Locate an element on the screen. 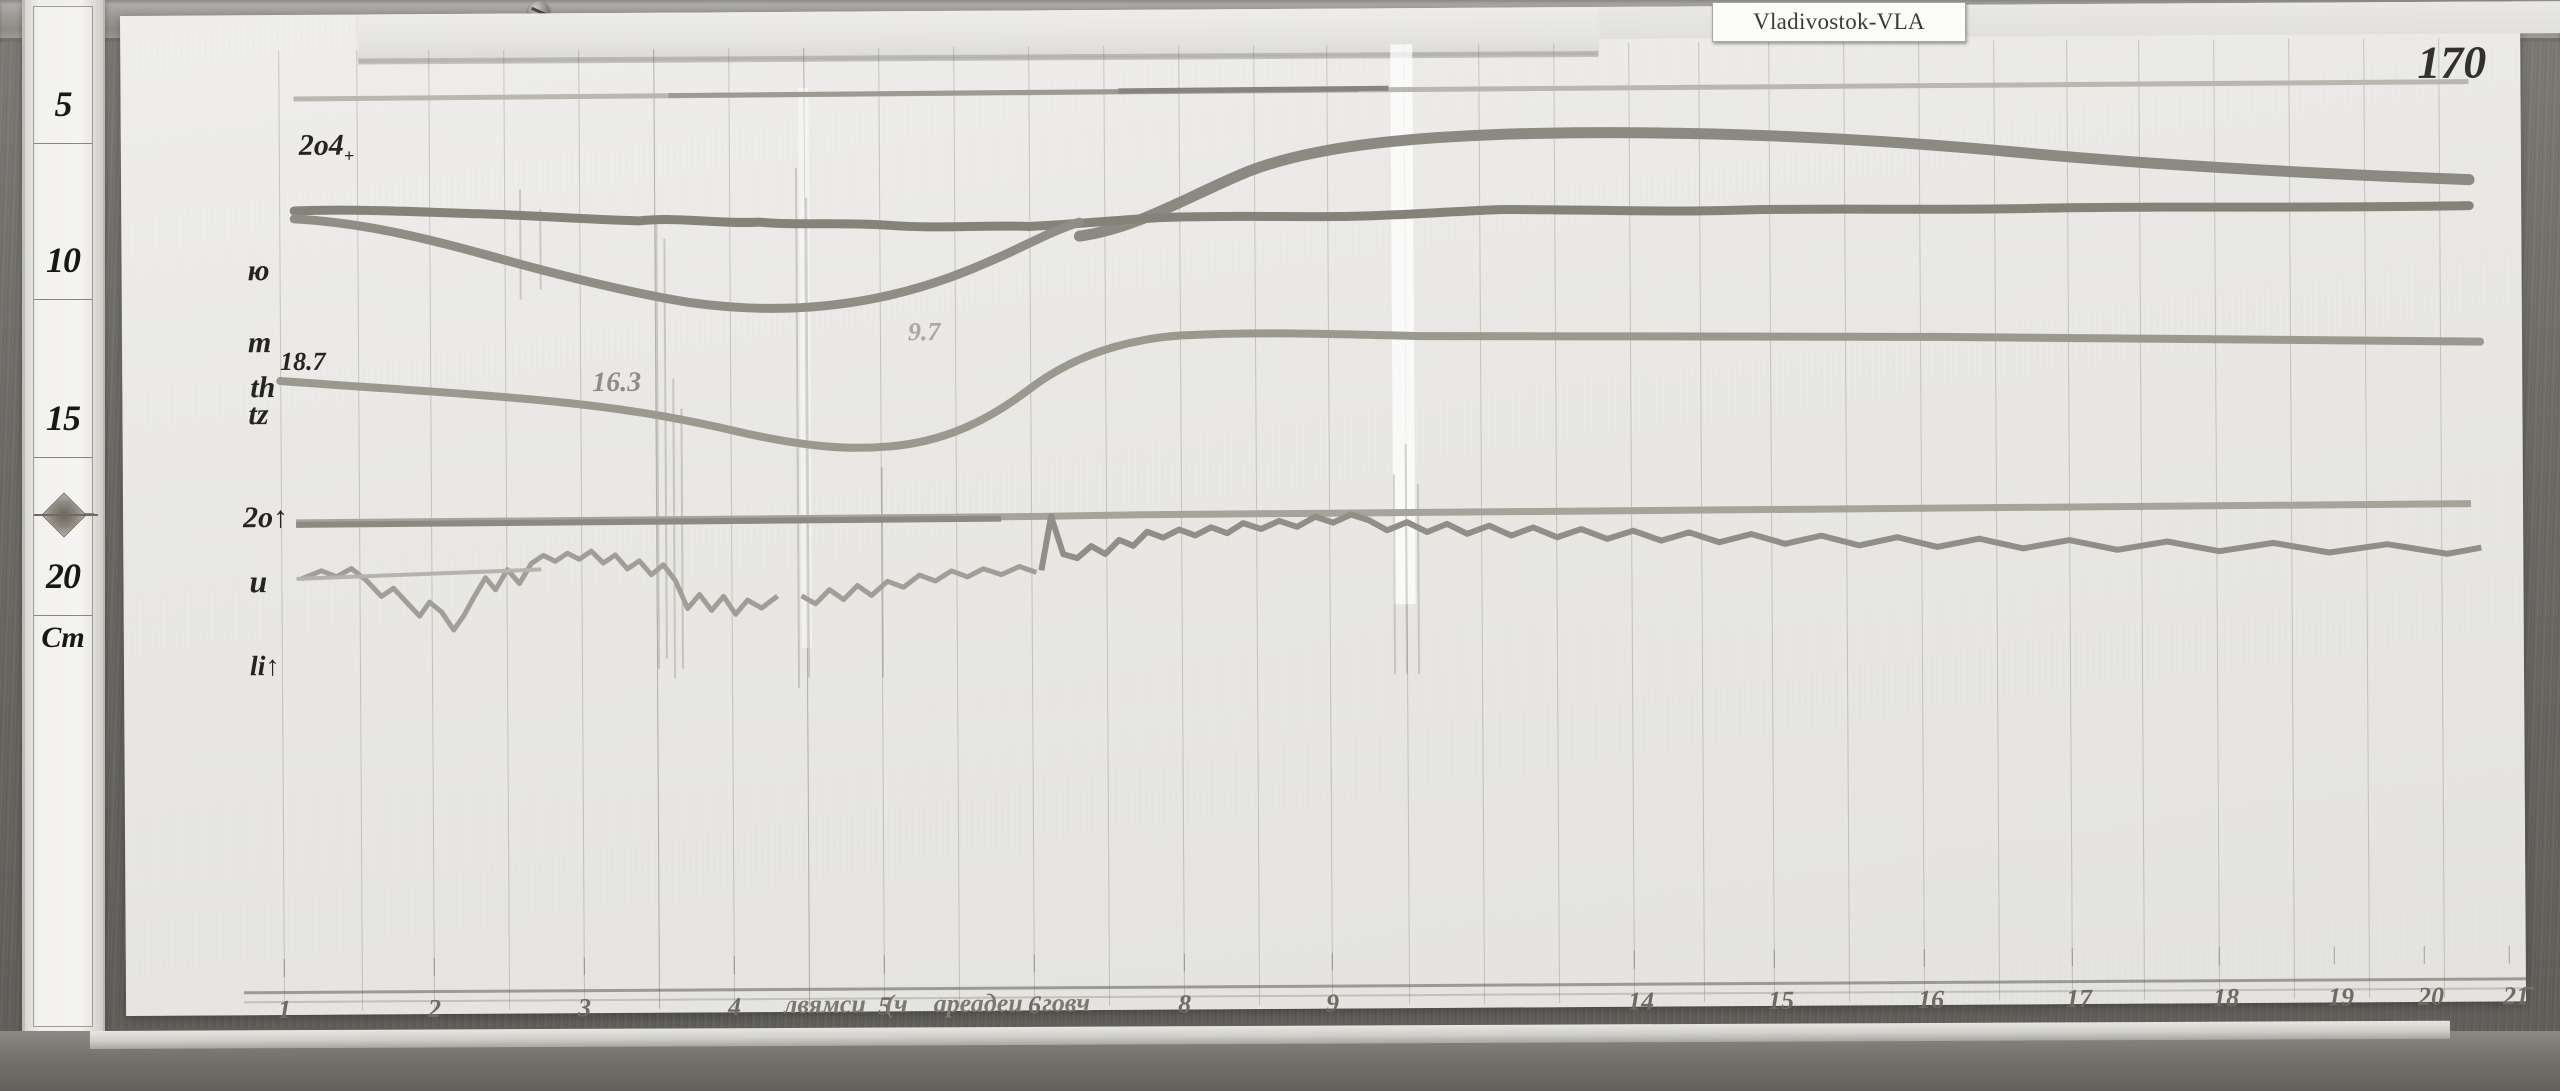 This screenshot has width=2560, height=1091. axis-tick-label: 16 is located at coordinates (1931, 999).